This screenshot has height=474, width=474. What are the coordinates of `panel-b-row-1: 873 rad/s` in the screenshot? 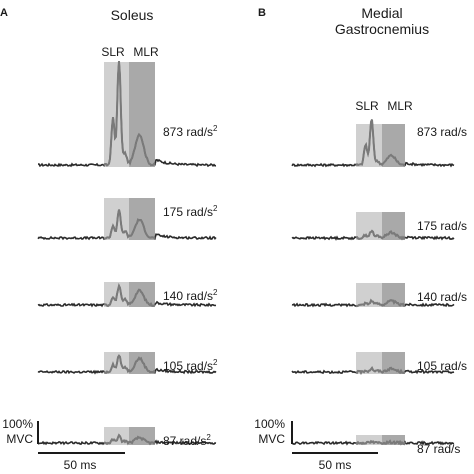 It's located at (379, 143).